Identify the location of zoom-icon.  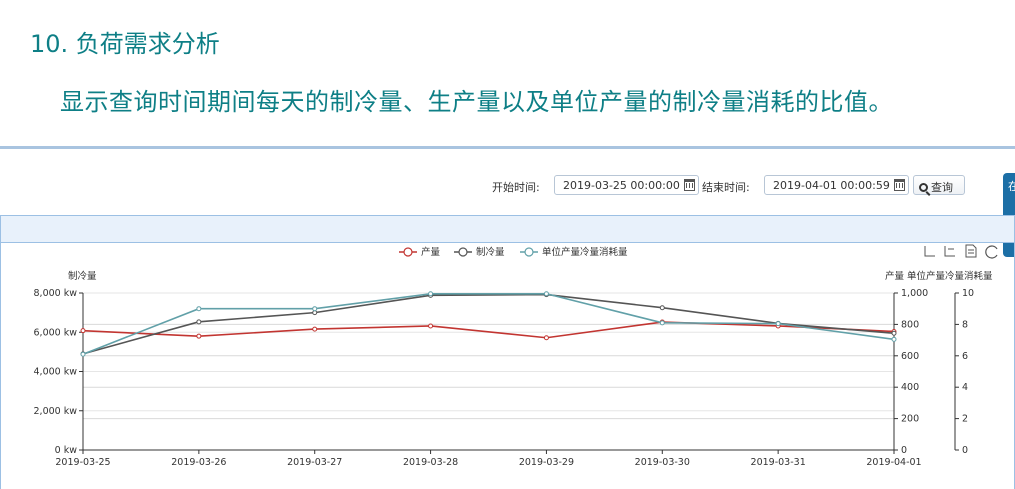
(929, 251).